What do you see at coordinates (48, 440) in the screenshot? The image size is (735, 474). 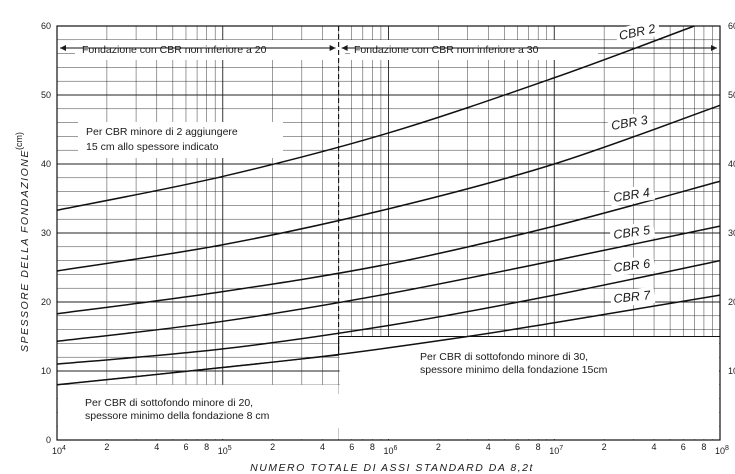 I see `y-tick-label: 0` at bounding box center [48, 440].